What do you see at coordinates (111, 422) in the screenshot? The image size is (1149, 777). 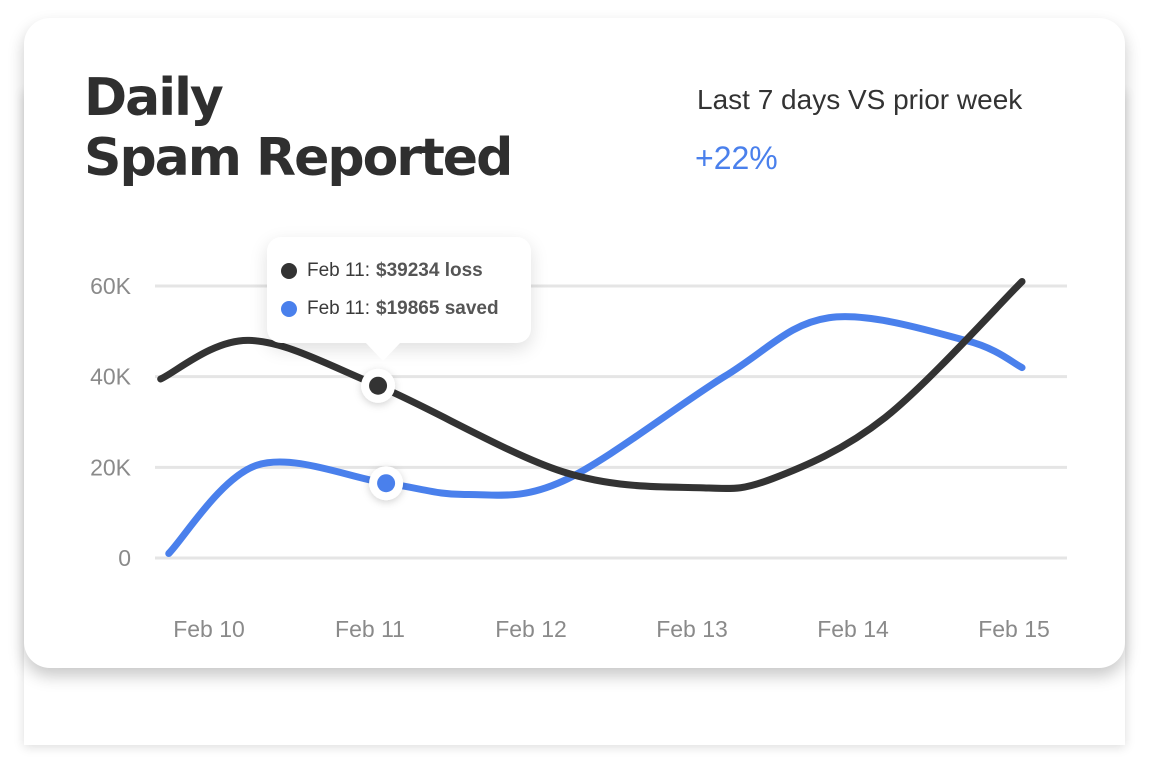 I see `y-axis-ticks: 0 20K 40K 60K` at bounding box center [111, 422].